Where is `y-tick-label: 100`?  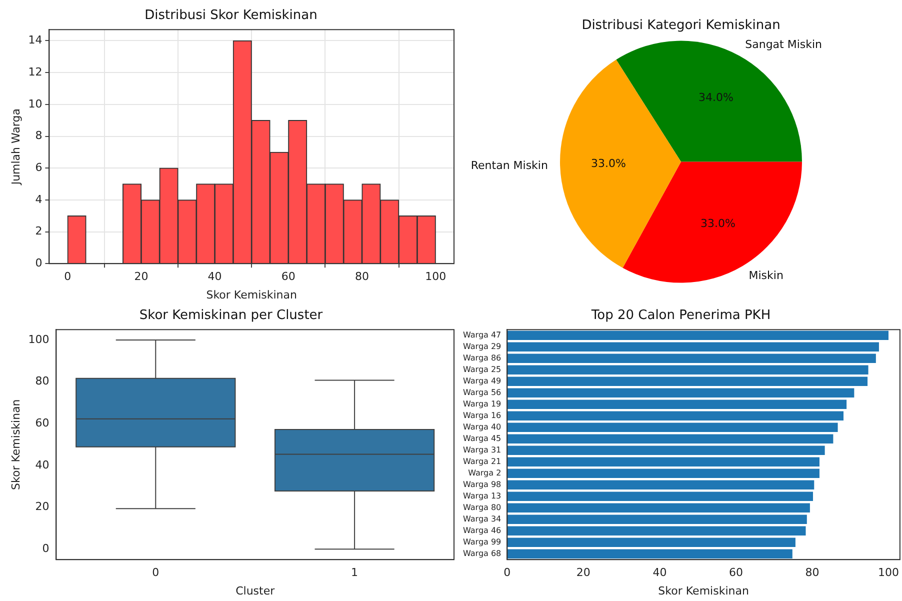 y-tick-label: 100 is located at coordinates (39, 339).